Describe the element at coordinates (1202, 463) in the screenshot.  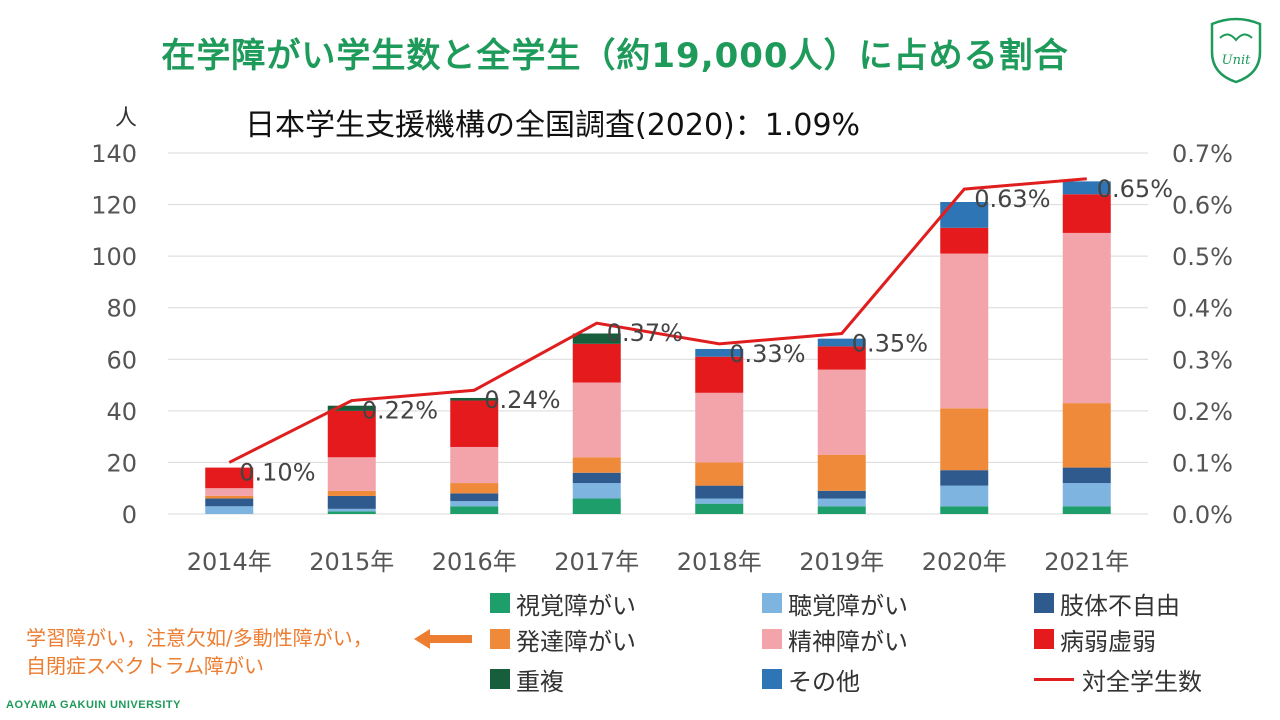
I see `y2-tick-label: 0.1%` at that location.